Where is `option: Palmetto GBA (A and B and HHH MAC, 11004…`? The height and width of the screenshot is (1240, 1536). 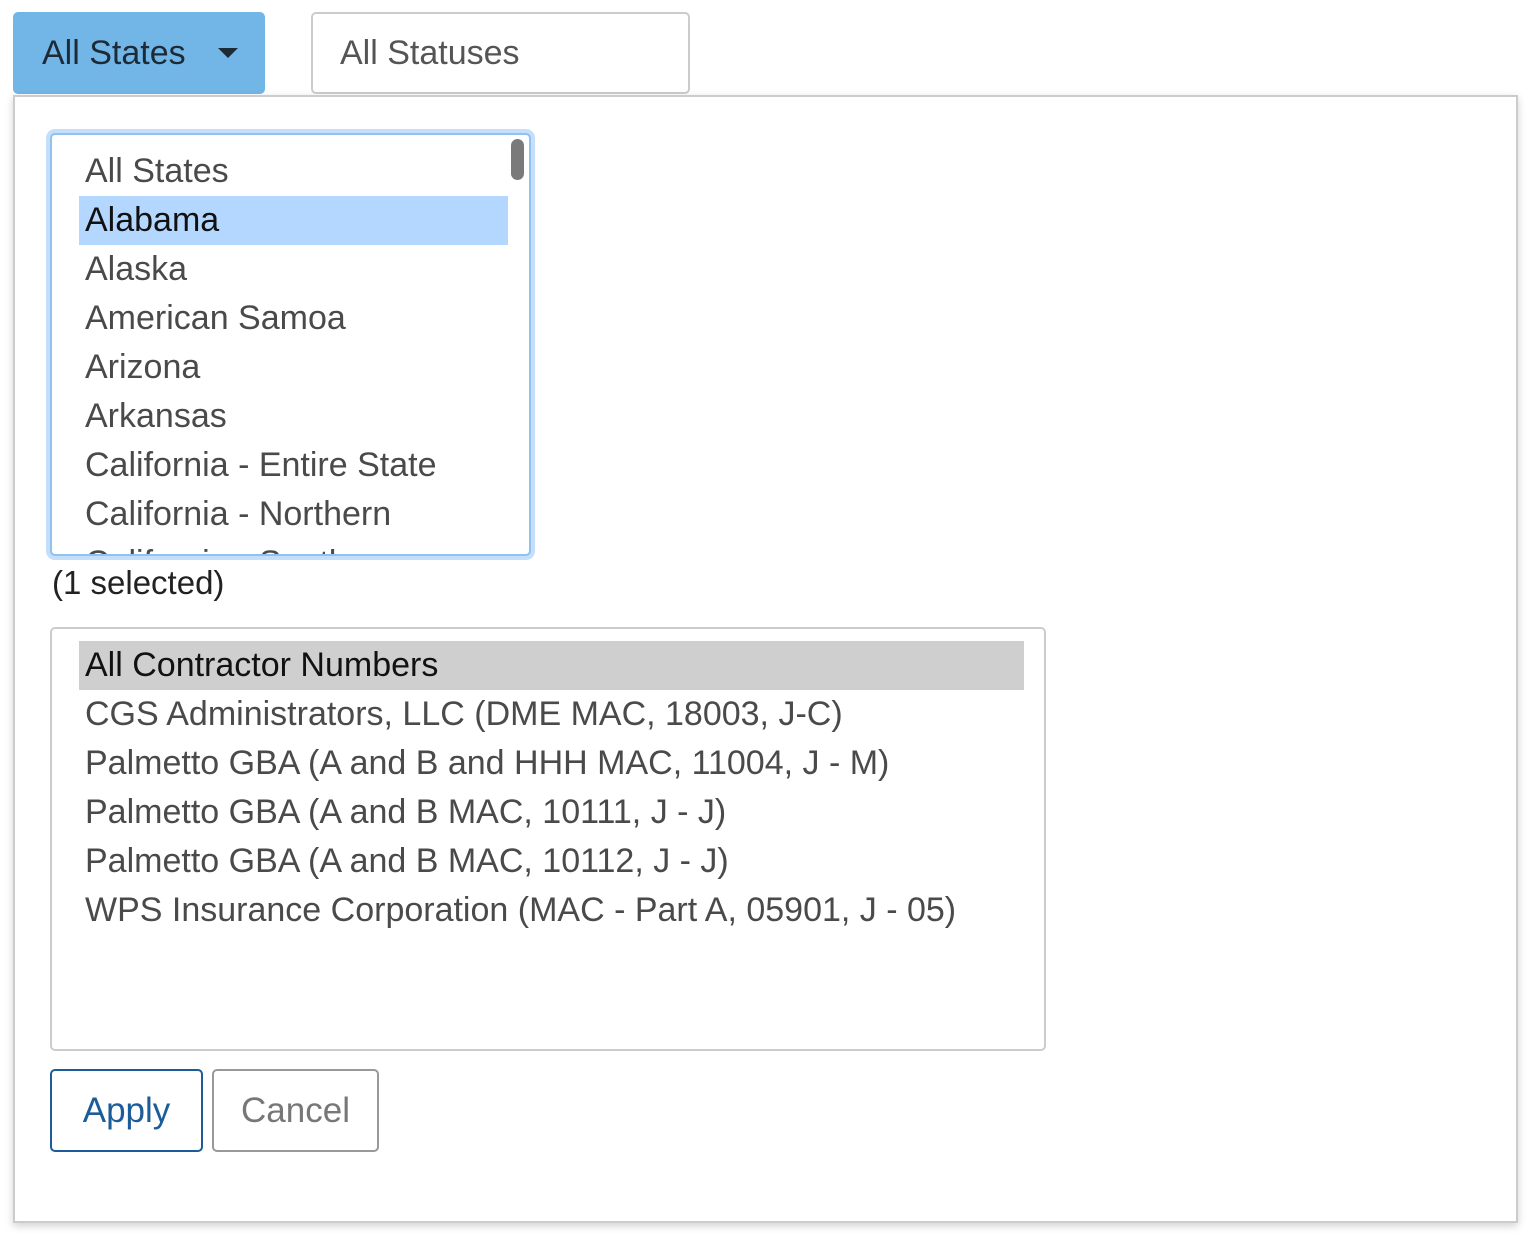 option: Palmetto GBA (A and B and HHH MAC, 11004… is located at coordinates (487, 763).